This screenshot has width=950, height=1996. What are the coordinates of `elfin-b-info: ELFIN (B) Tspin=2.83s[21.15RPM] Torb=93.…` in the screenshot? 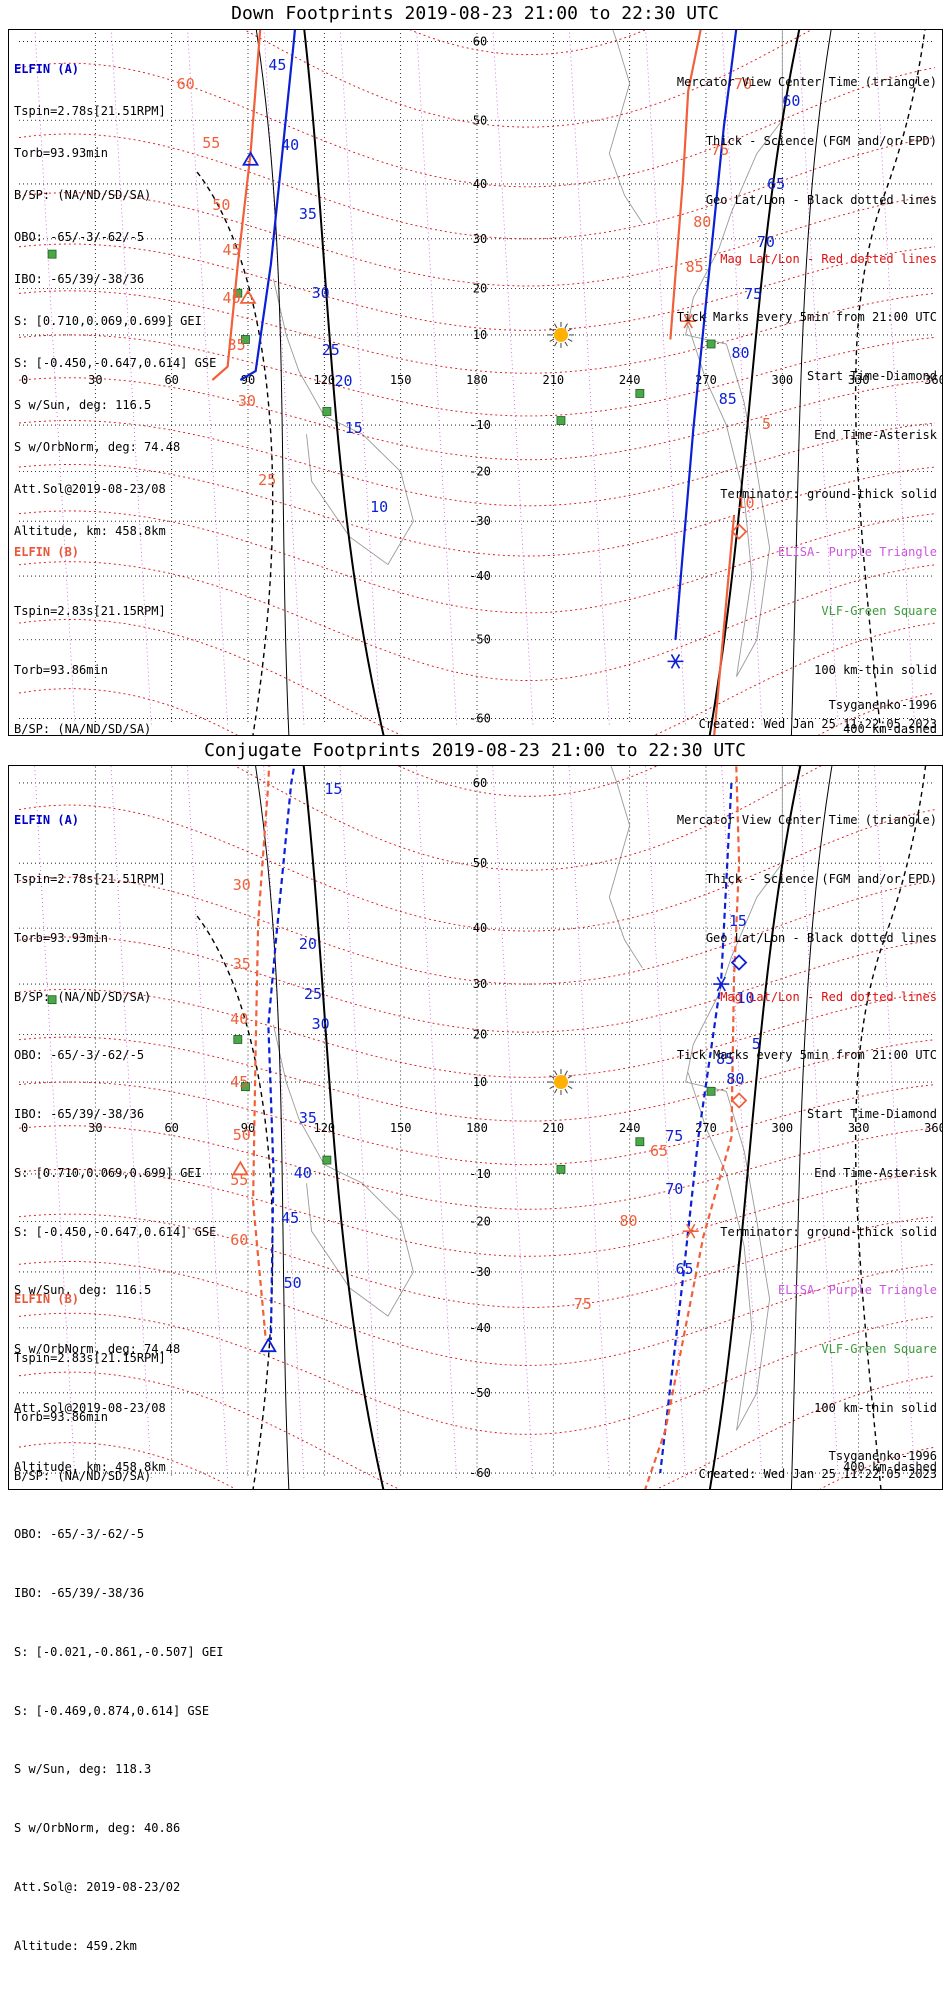 It's located at (119, 1623).